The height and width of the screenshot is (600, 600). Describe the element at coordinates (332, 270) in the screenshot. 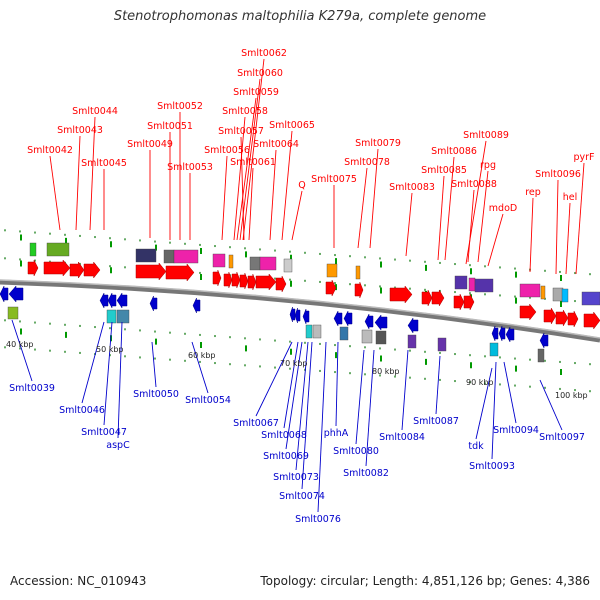

I see `gene-box-orange` at that location.